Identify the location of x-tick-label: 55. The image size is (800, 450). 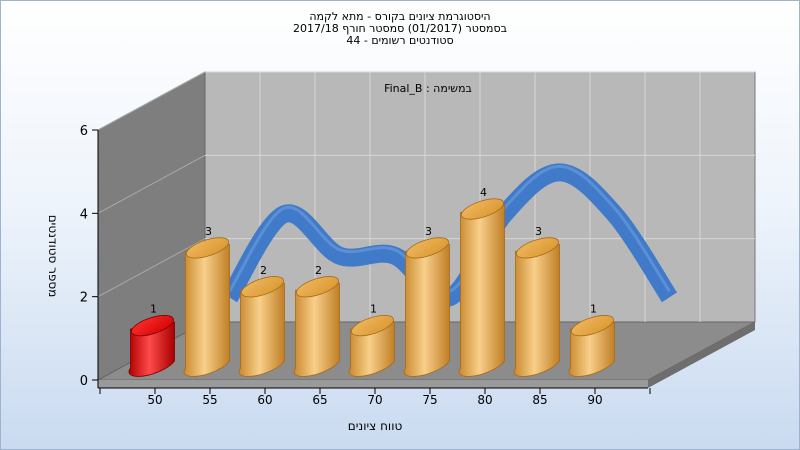
(209, 400).